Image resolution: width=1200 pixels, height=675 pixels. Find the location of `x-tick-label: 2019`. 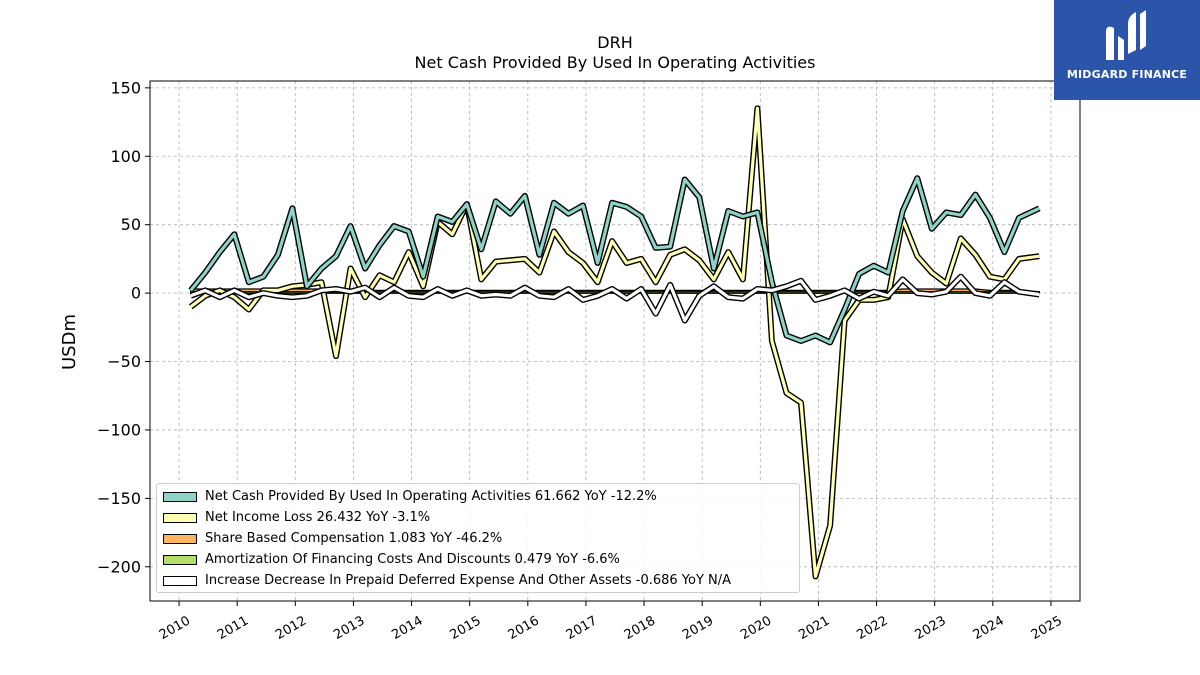

x-tick-label: 2019 is located at coordinates (698, 628).